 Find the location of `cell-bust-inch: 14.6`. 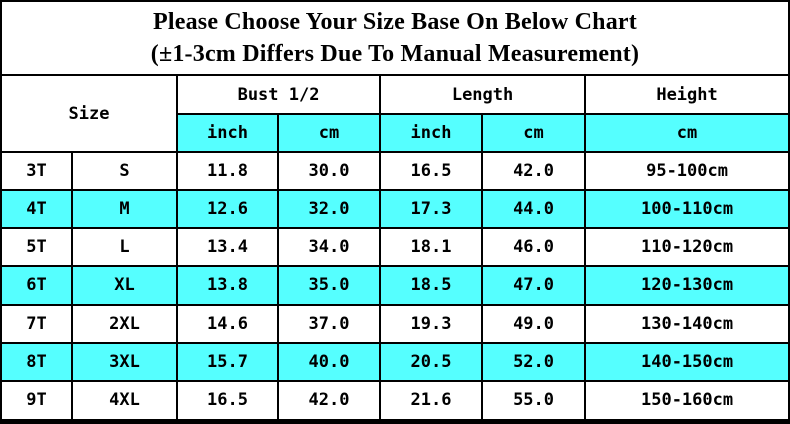

cell-bust-inch: 14.6 is located at coordinates (228, 323).